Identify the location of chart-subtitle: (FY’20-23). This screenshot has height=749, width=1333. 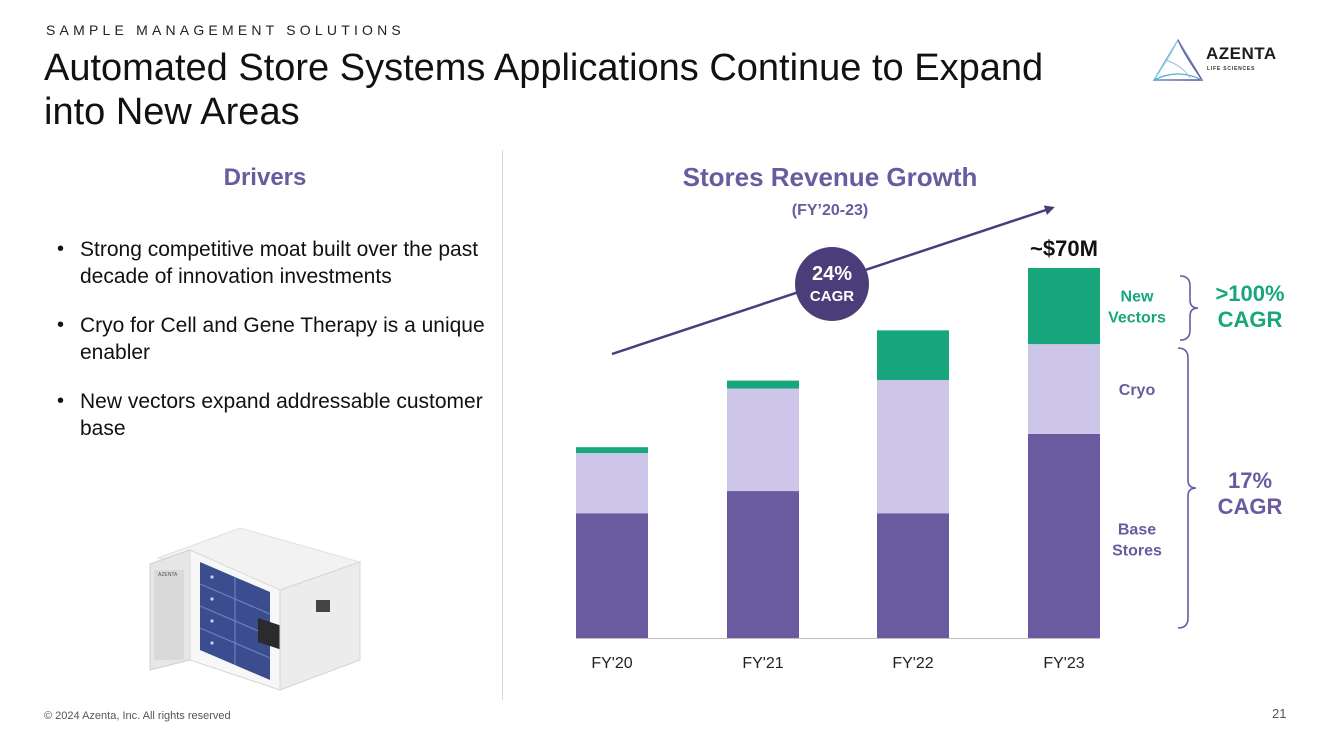
(830, 210).